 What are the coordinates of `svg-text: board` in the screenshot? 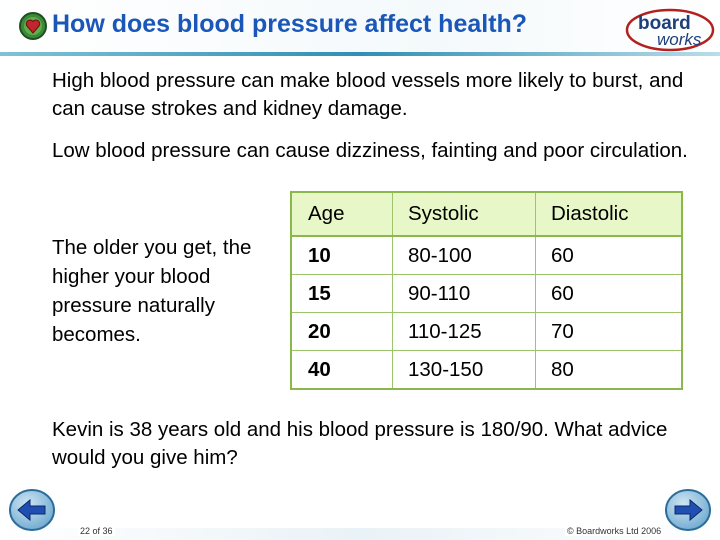 It's located at (664, 23).